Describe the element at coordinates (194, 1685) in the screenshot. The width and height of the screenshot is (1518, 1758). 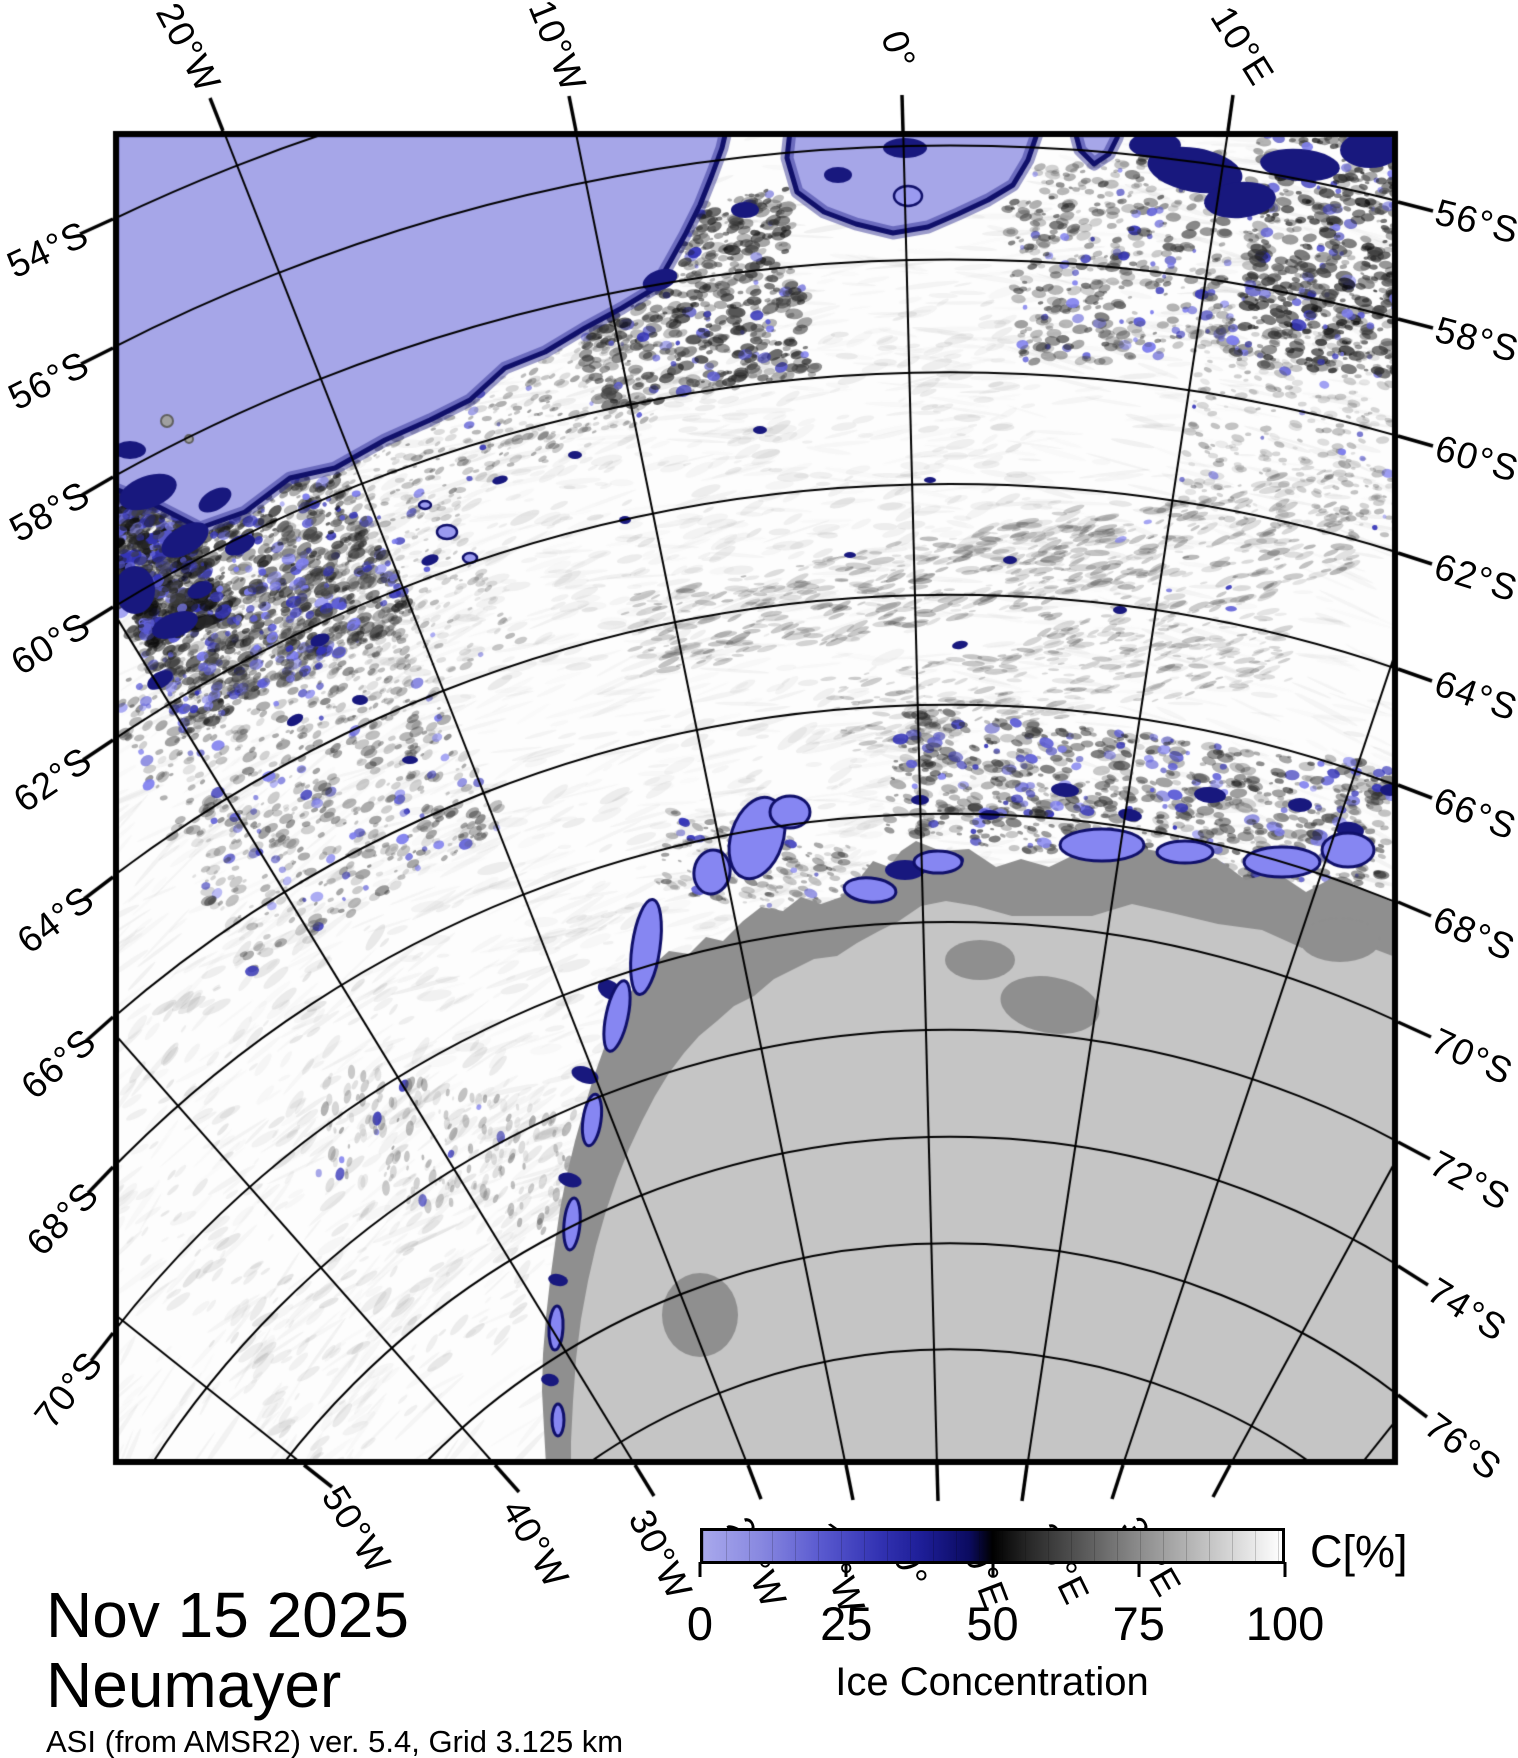
I see `station-title: Neumayer` at that location.